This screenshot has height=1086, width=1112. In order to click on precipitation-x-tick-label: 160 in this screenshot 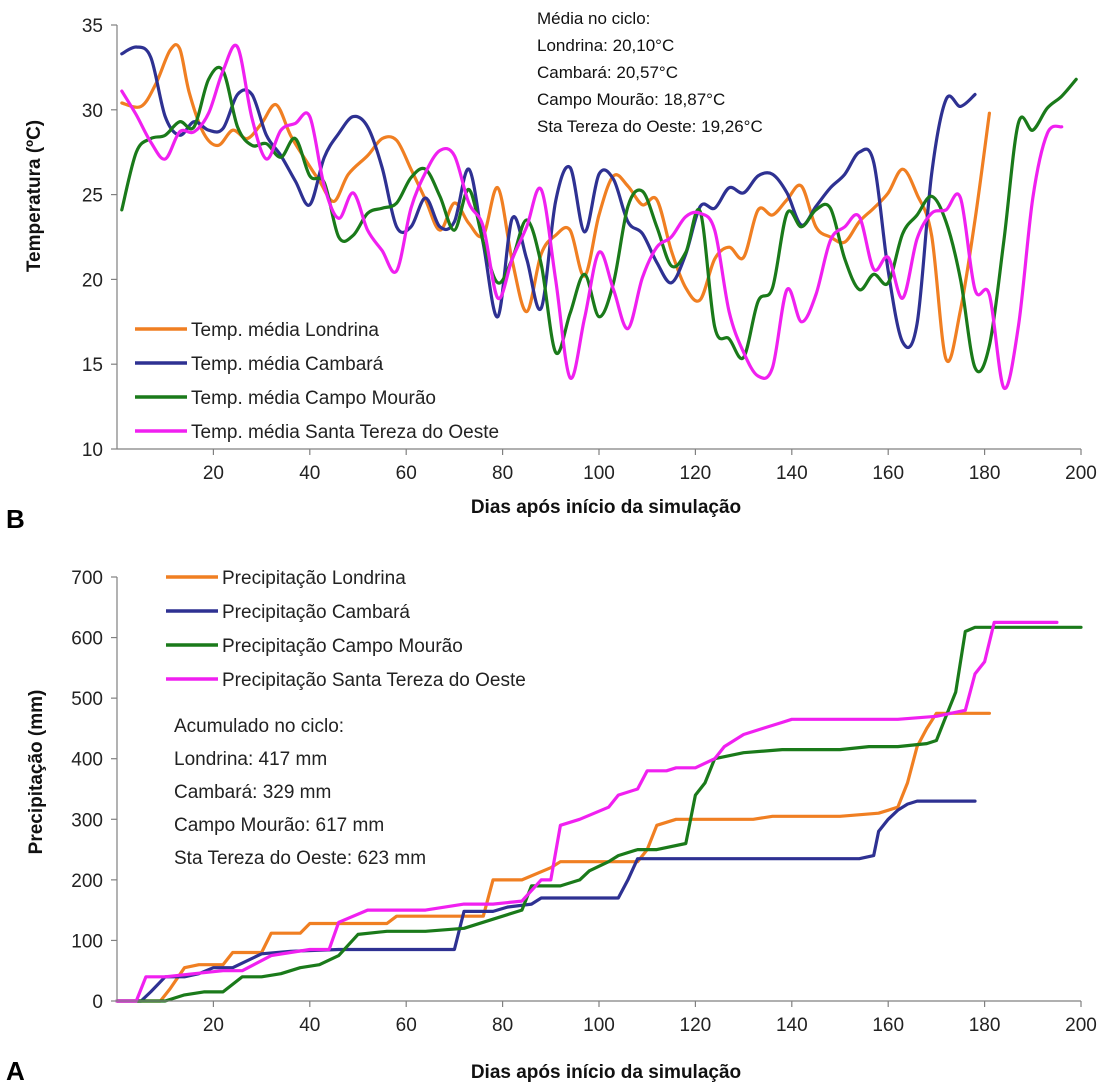, I will do `click(888, 1025)`.